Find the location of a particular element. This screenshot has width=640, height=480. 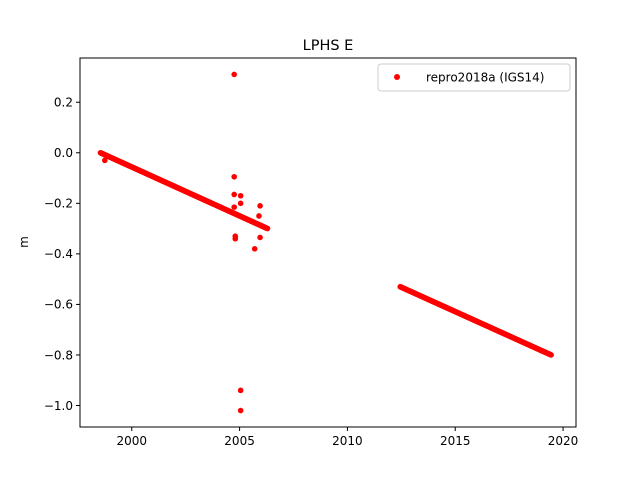

legend: repro2018a (IGS14) is located at coordinates (474, 77).